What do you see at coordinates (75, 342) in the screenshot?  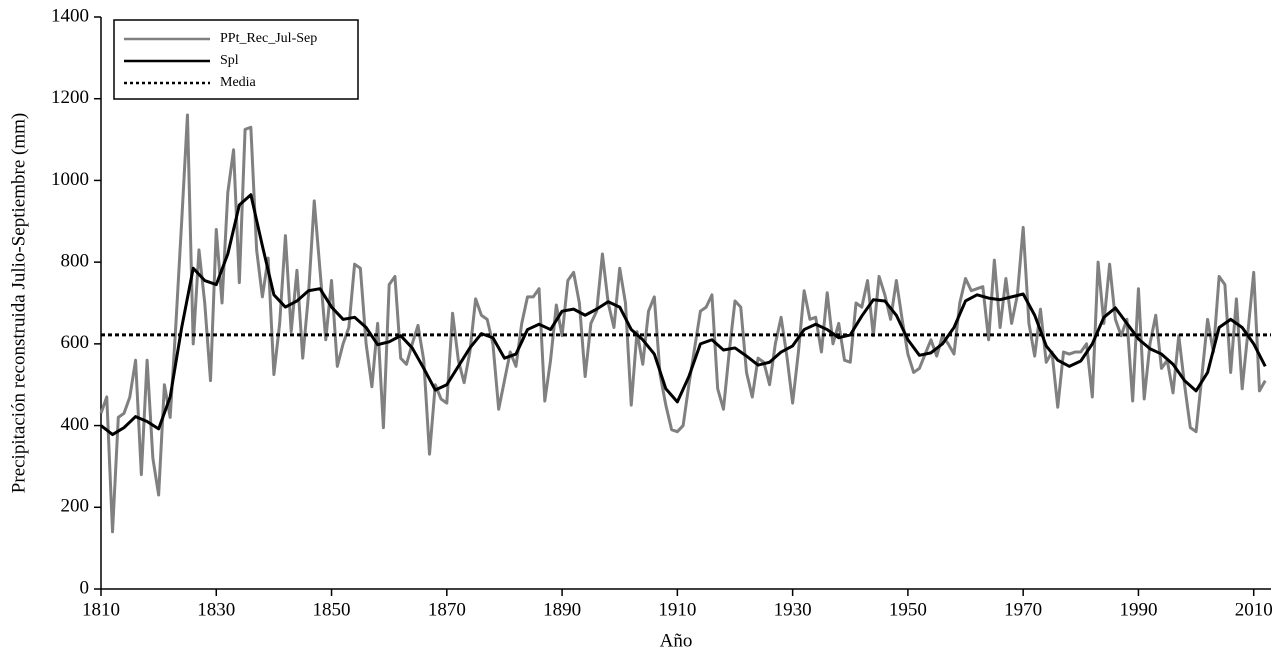 I see `y-tick-label: 600` at bounding box center [75, 342].